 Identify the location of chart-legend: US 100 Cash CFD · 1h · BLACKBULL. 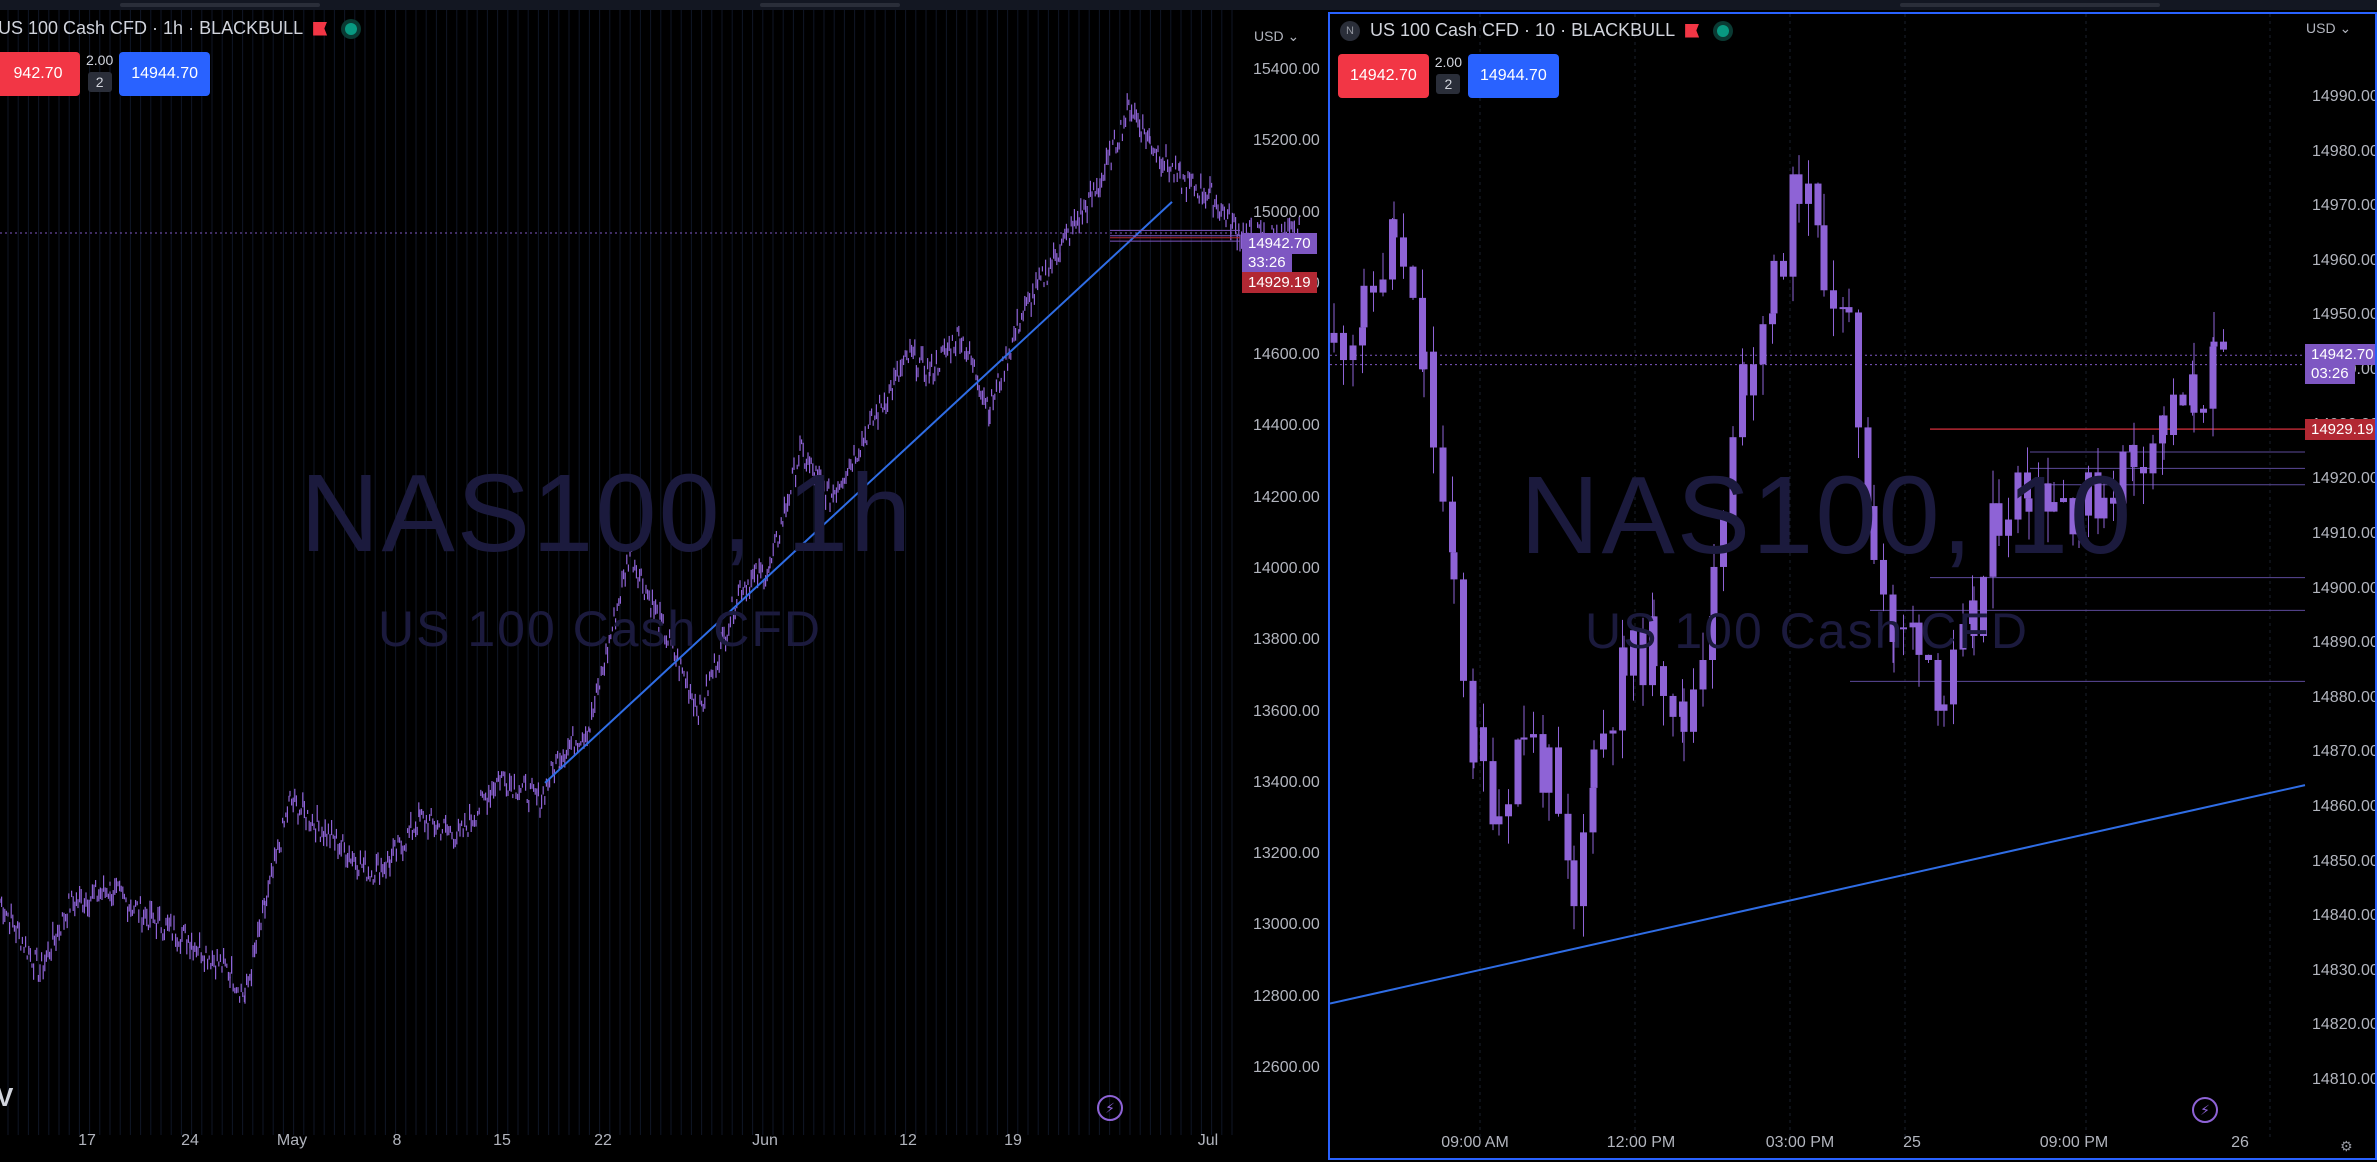
(179, 28).